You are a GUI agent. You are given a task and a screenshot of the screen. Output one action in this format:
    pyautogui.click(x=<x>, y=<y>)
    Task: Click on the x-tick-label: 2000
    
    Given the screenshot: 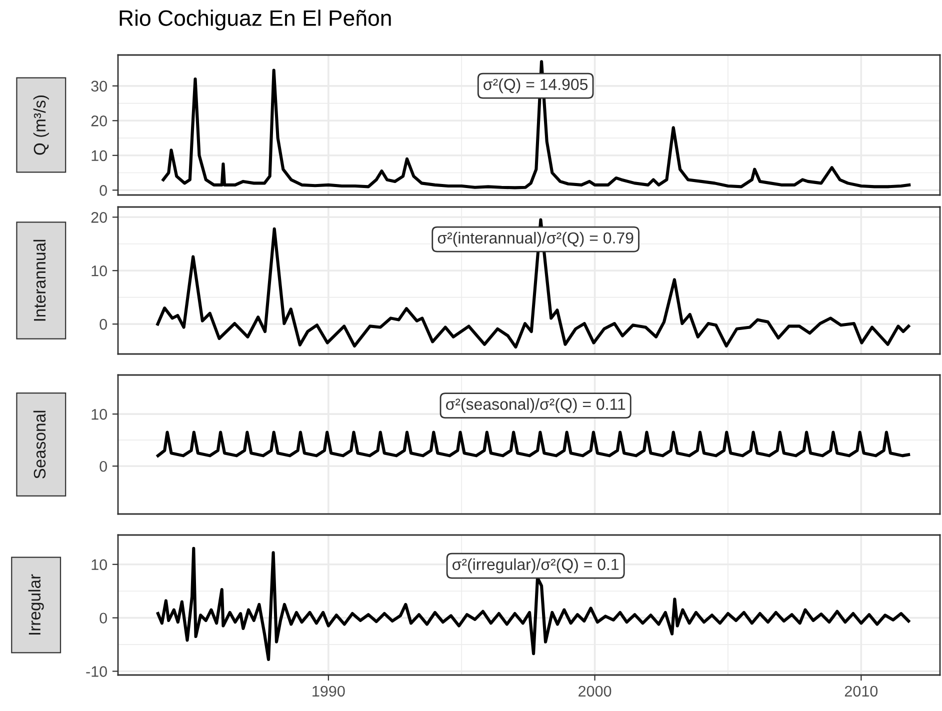 What is the action you would take?
    pyautogui.click(x=595, y=691)
    